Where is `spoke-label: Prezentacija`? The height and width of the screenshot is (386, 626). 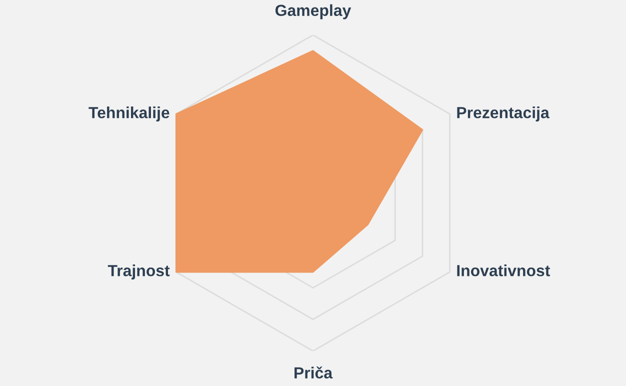
spoke-label: Prezentacija is located at coordinates (503, 114).